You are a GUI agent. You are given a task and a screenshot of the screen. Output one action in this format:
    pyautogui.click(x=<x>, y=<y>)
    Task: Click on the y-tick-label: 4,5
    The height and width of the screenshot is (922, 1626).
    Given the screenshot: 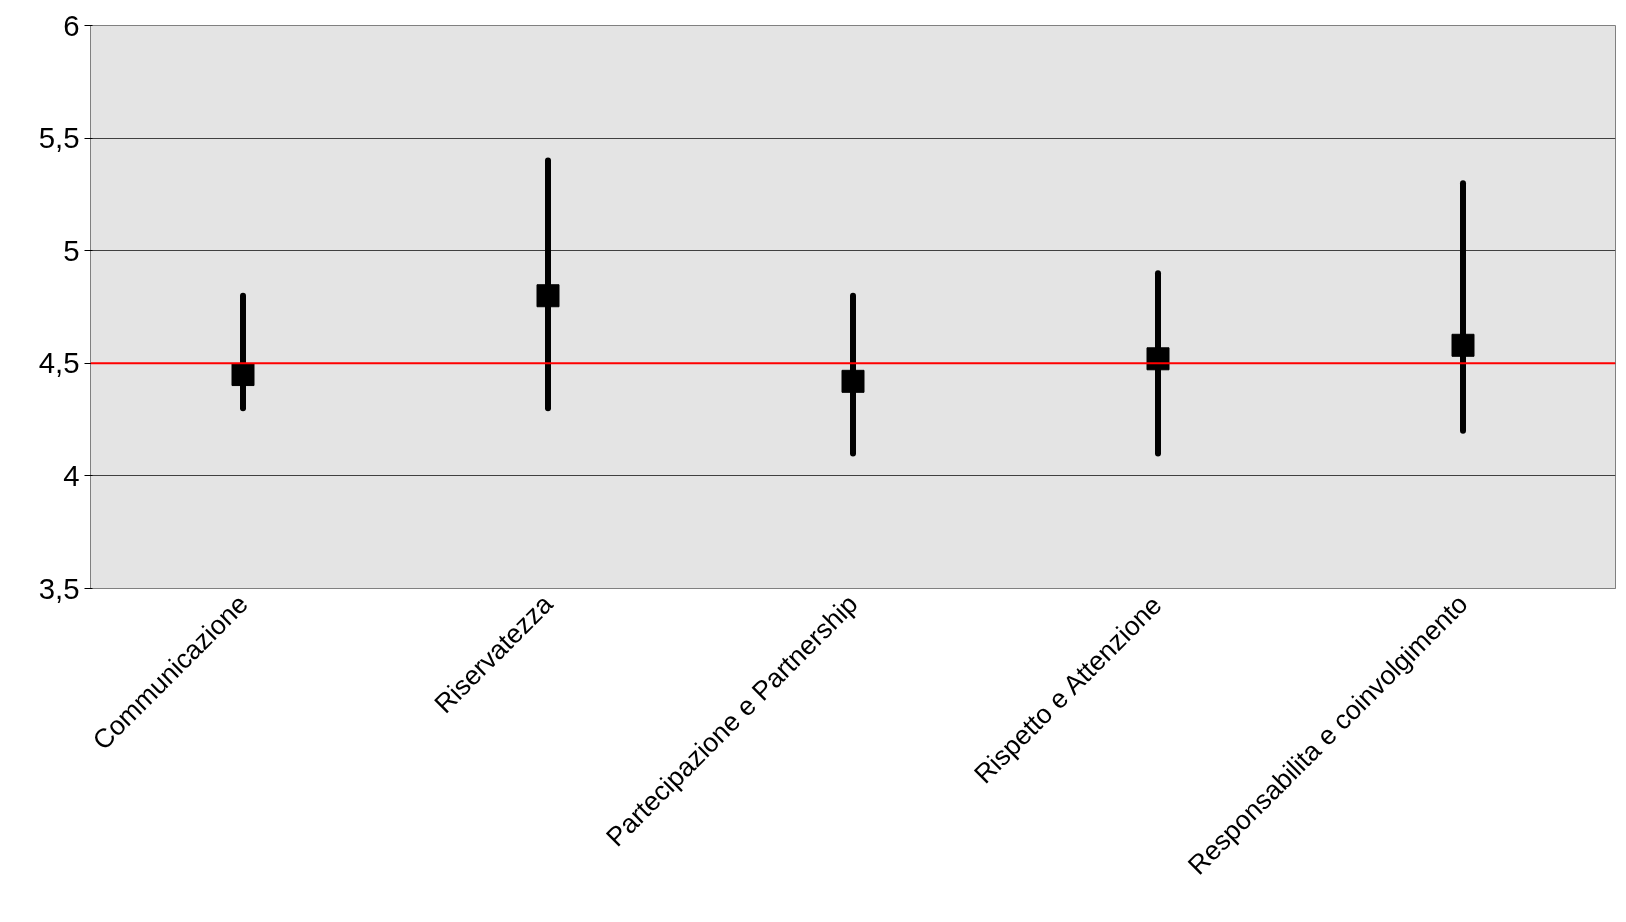 What is the action you would take?
    pyautogui.click(x=59, y=363)
    